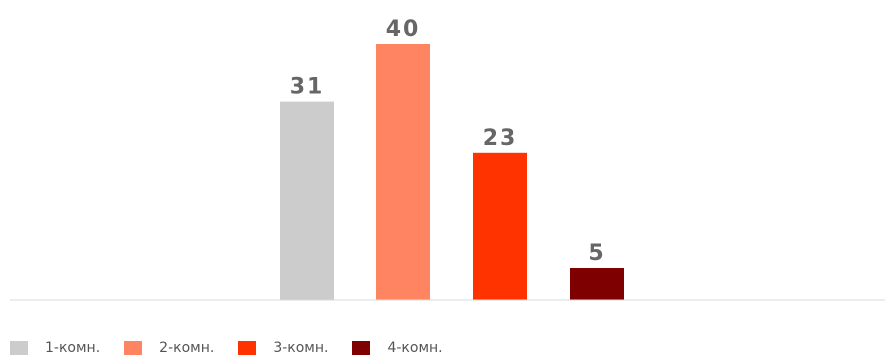 The height and width of the screenshot is (356, 885). What do you see at coordinates (403, 29) in the screenshot?
I see `data-label-2: 40` at bounding box center [403, 29].